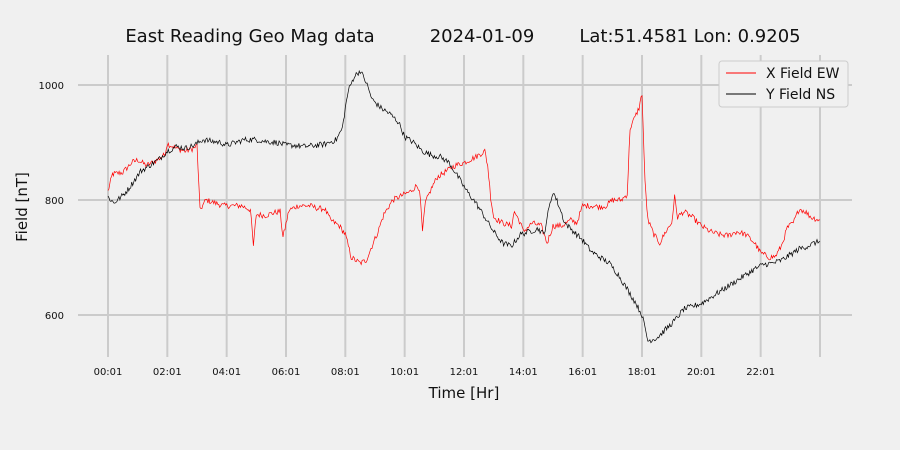  What do you see at coordinates (249, 36) in the screenshot?
I see `chart-title: East Reading Geo Mag data` at bounding box center [249, 36].